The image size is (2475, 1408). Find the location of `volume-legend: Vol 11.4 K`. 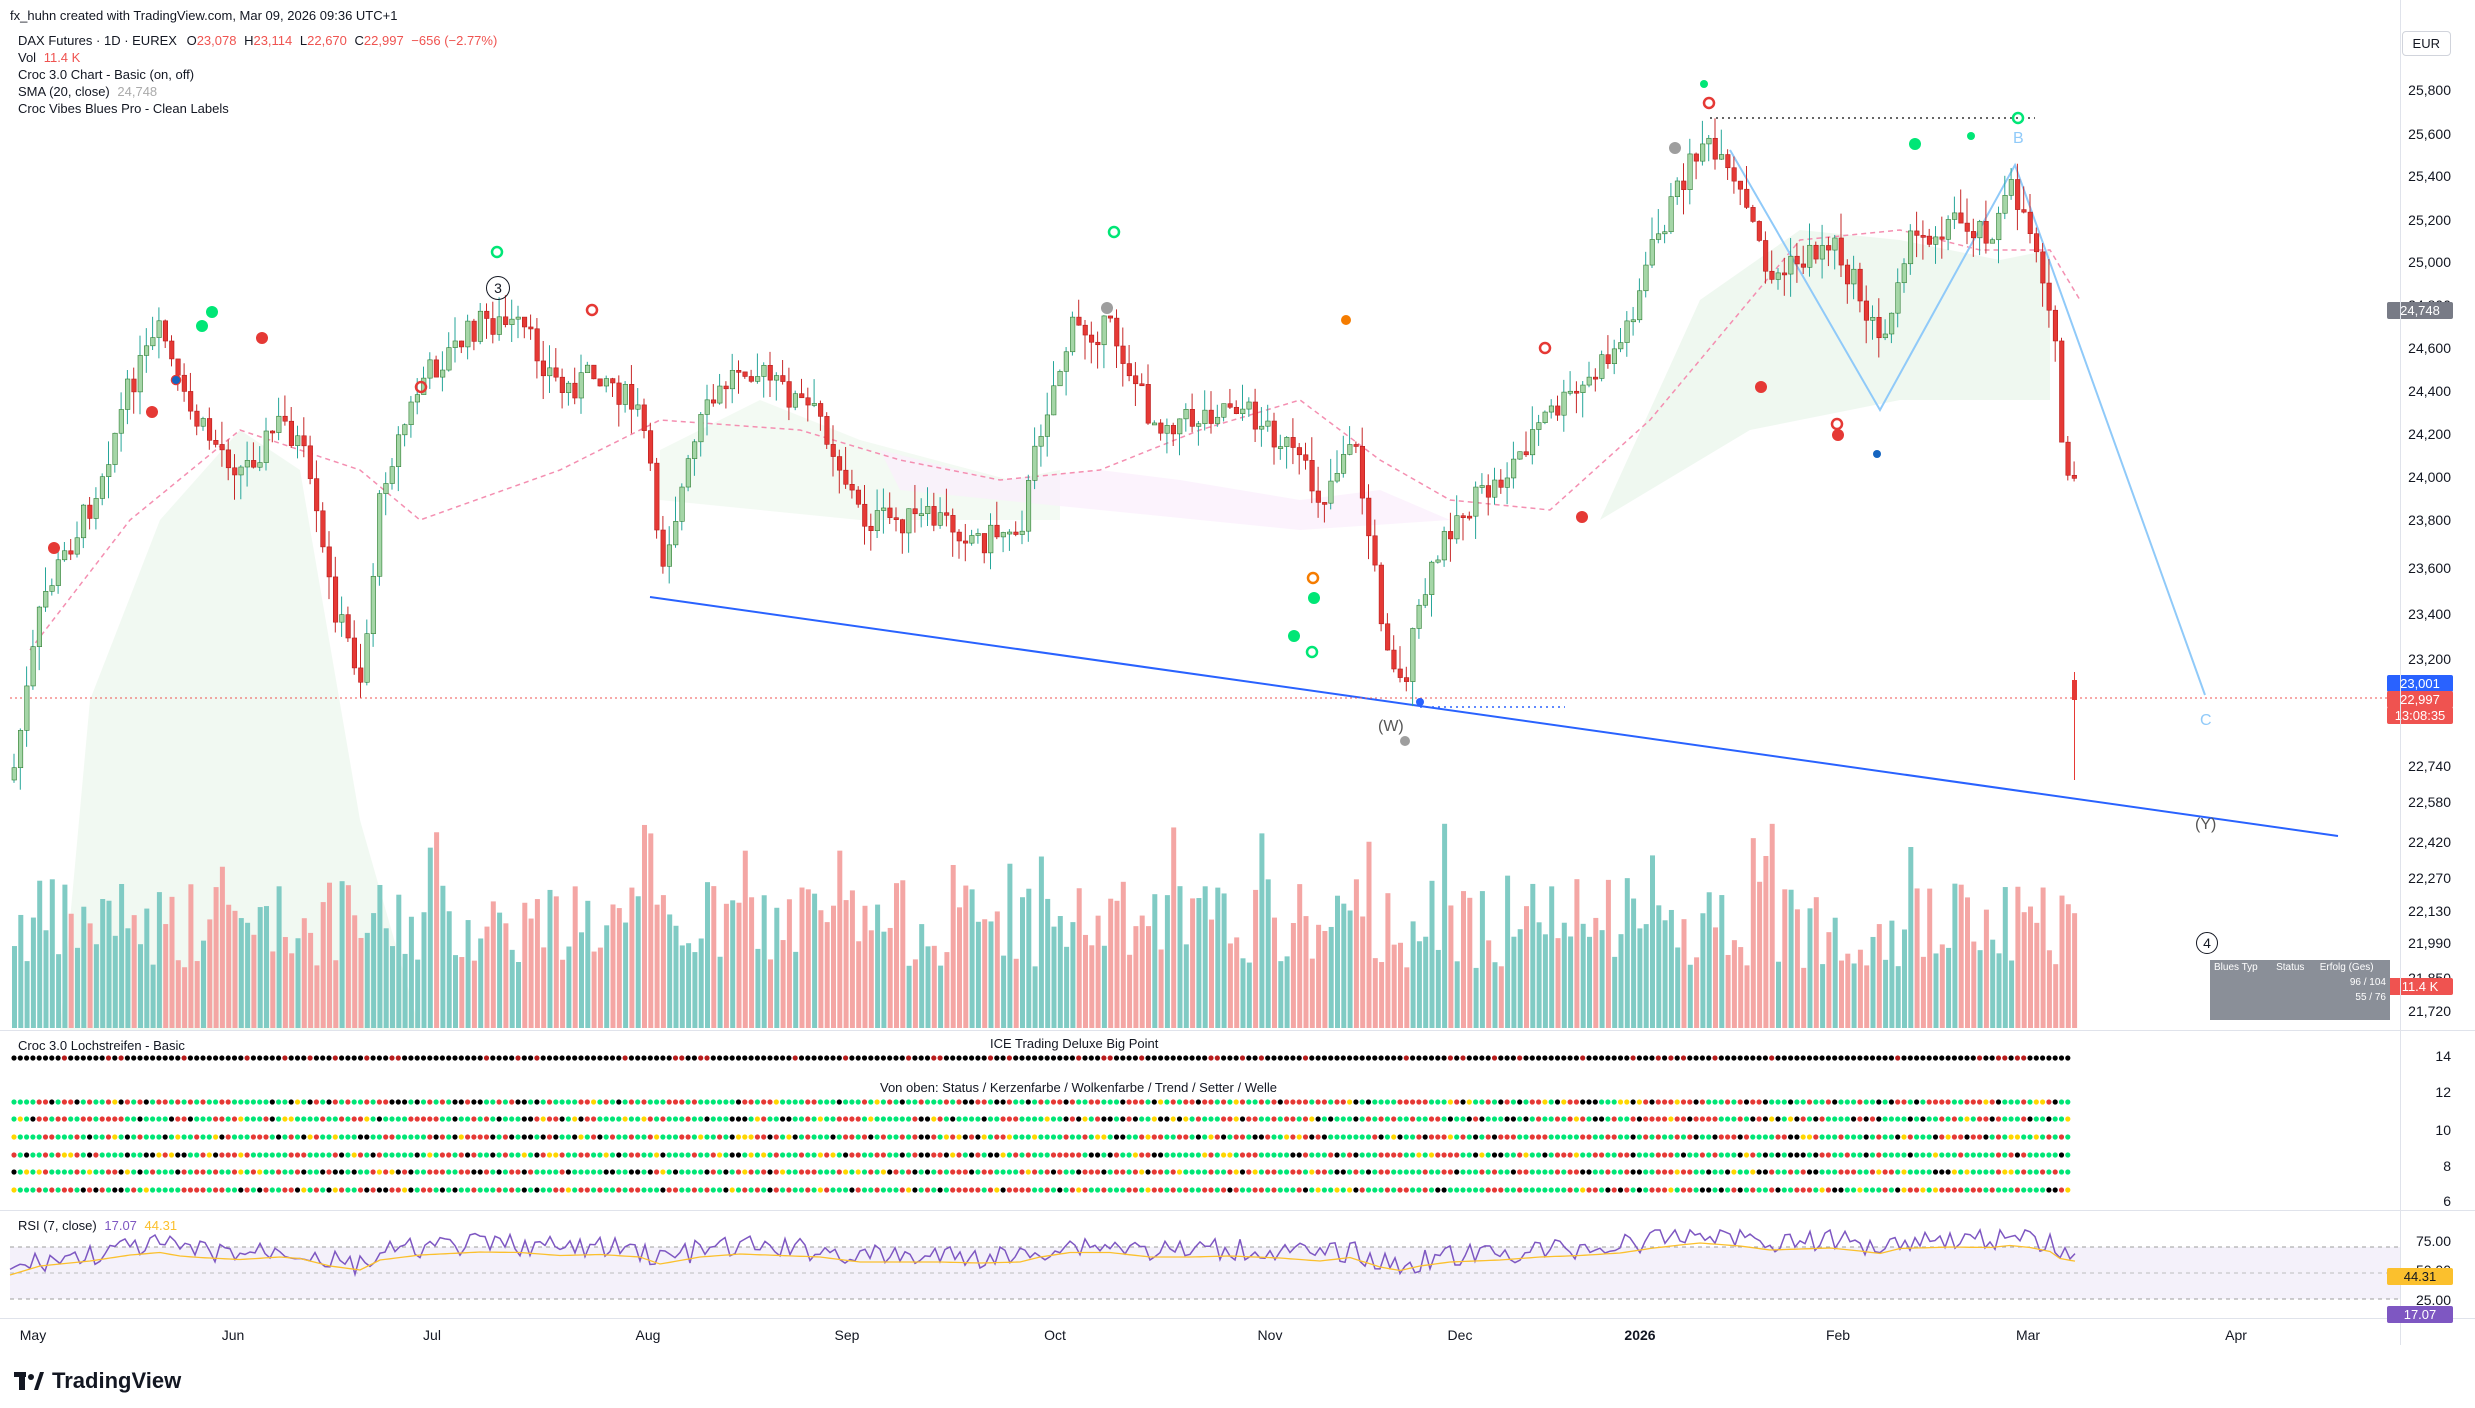

volume-legend: Vol 11.4 K is located at coordinates (49, 57).